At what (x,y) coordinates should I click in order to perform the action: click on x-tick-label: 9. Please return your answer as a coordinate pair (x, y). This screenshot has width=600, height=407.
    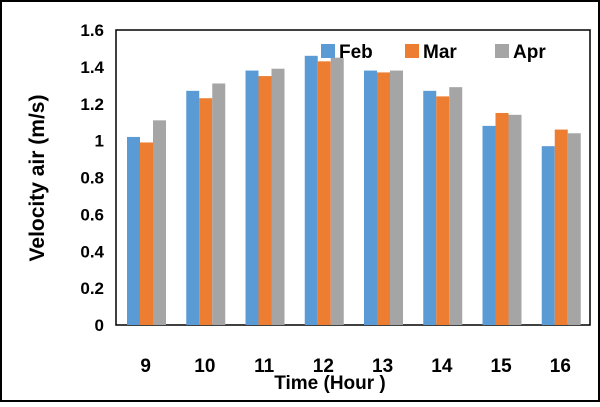
    Looking at the image, I should click on (145, 366).